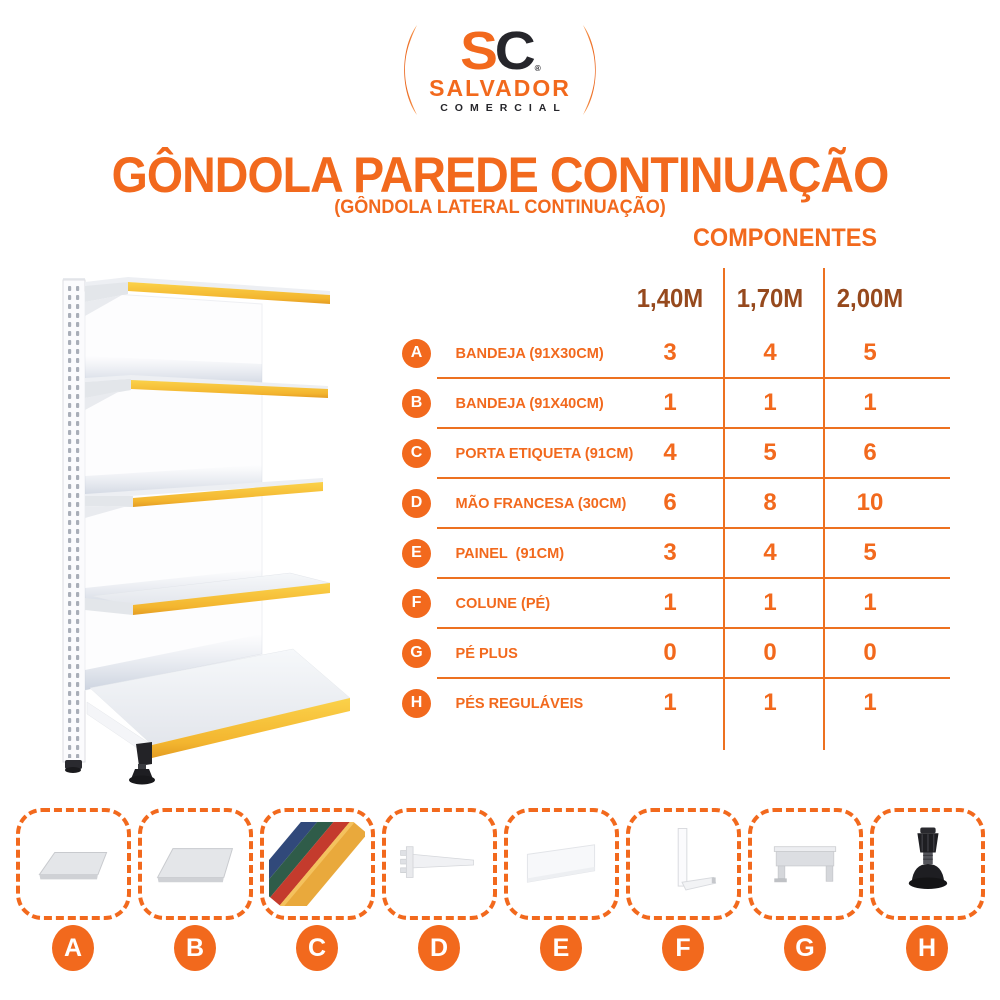  What do you see at coordinates (510, 553) in the screenshot?
I see `component-label: PAINEL (91CM)` at bounding box center [510, 553].